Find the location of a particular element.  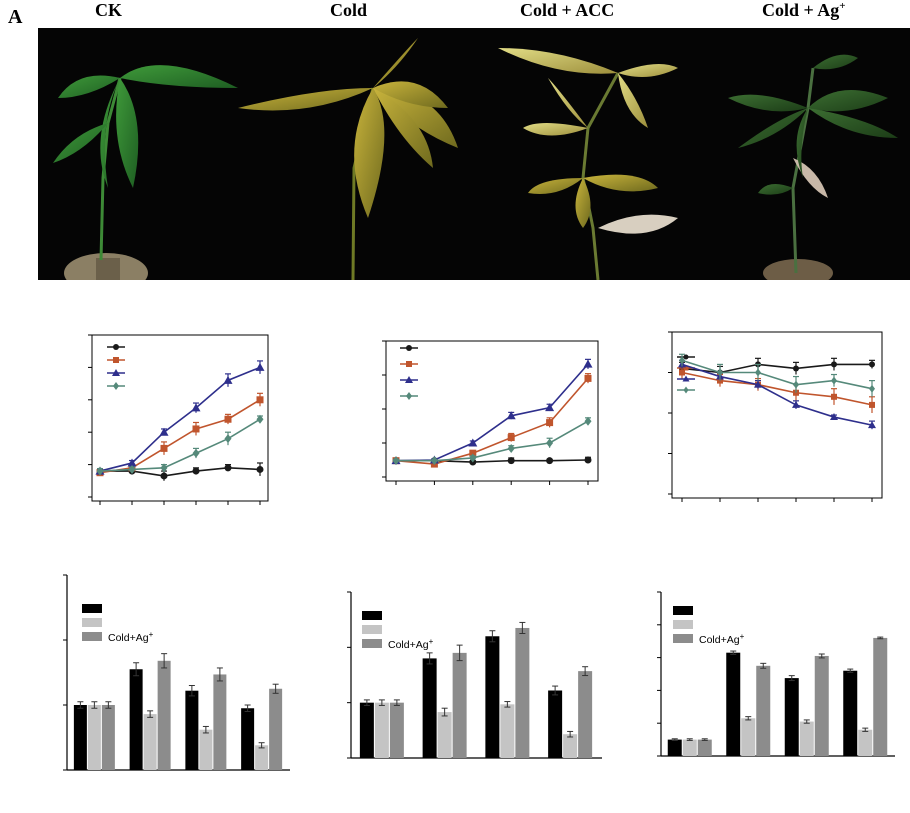

panel-b-electrolyte-chart is located at coordinates (178, 419).